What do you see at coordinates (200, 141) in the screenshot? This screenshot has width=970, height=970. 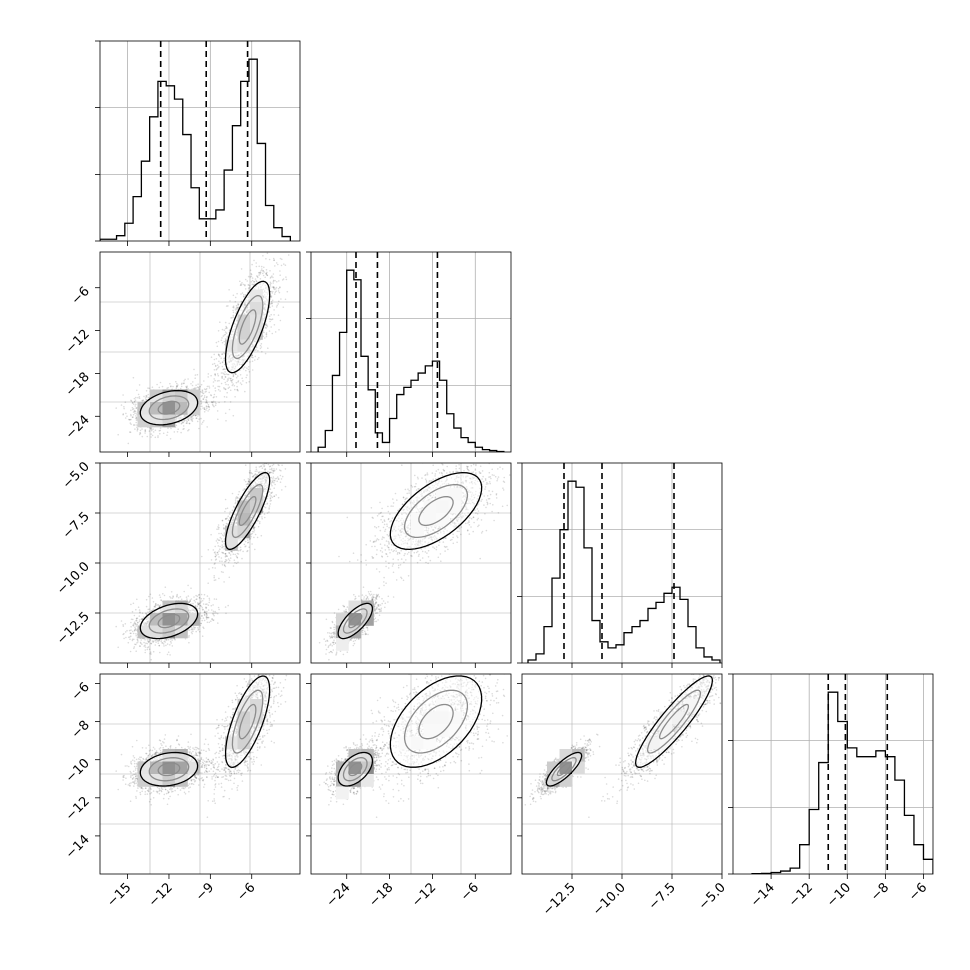 I see `panel-content` at bounding box center [200, 141].